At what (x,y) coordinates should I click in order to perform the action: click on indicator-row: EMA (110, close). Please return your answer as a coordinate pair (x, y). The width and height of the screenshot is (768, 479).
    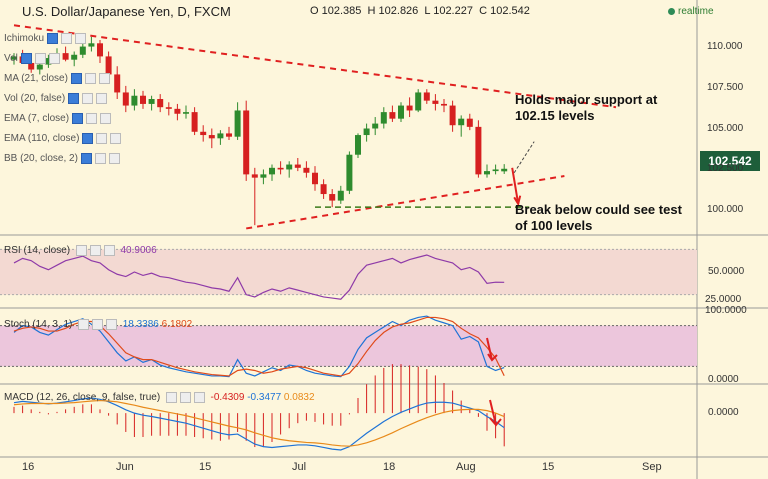
    Looking at the image, I should click on (63, 139).